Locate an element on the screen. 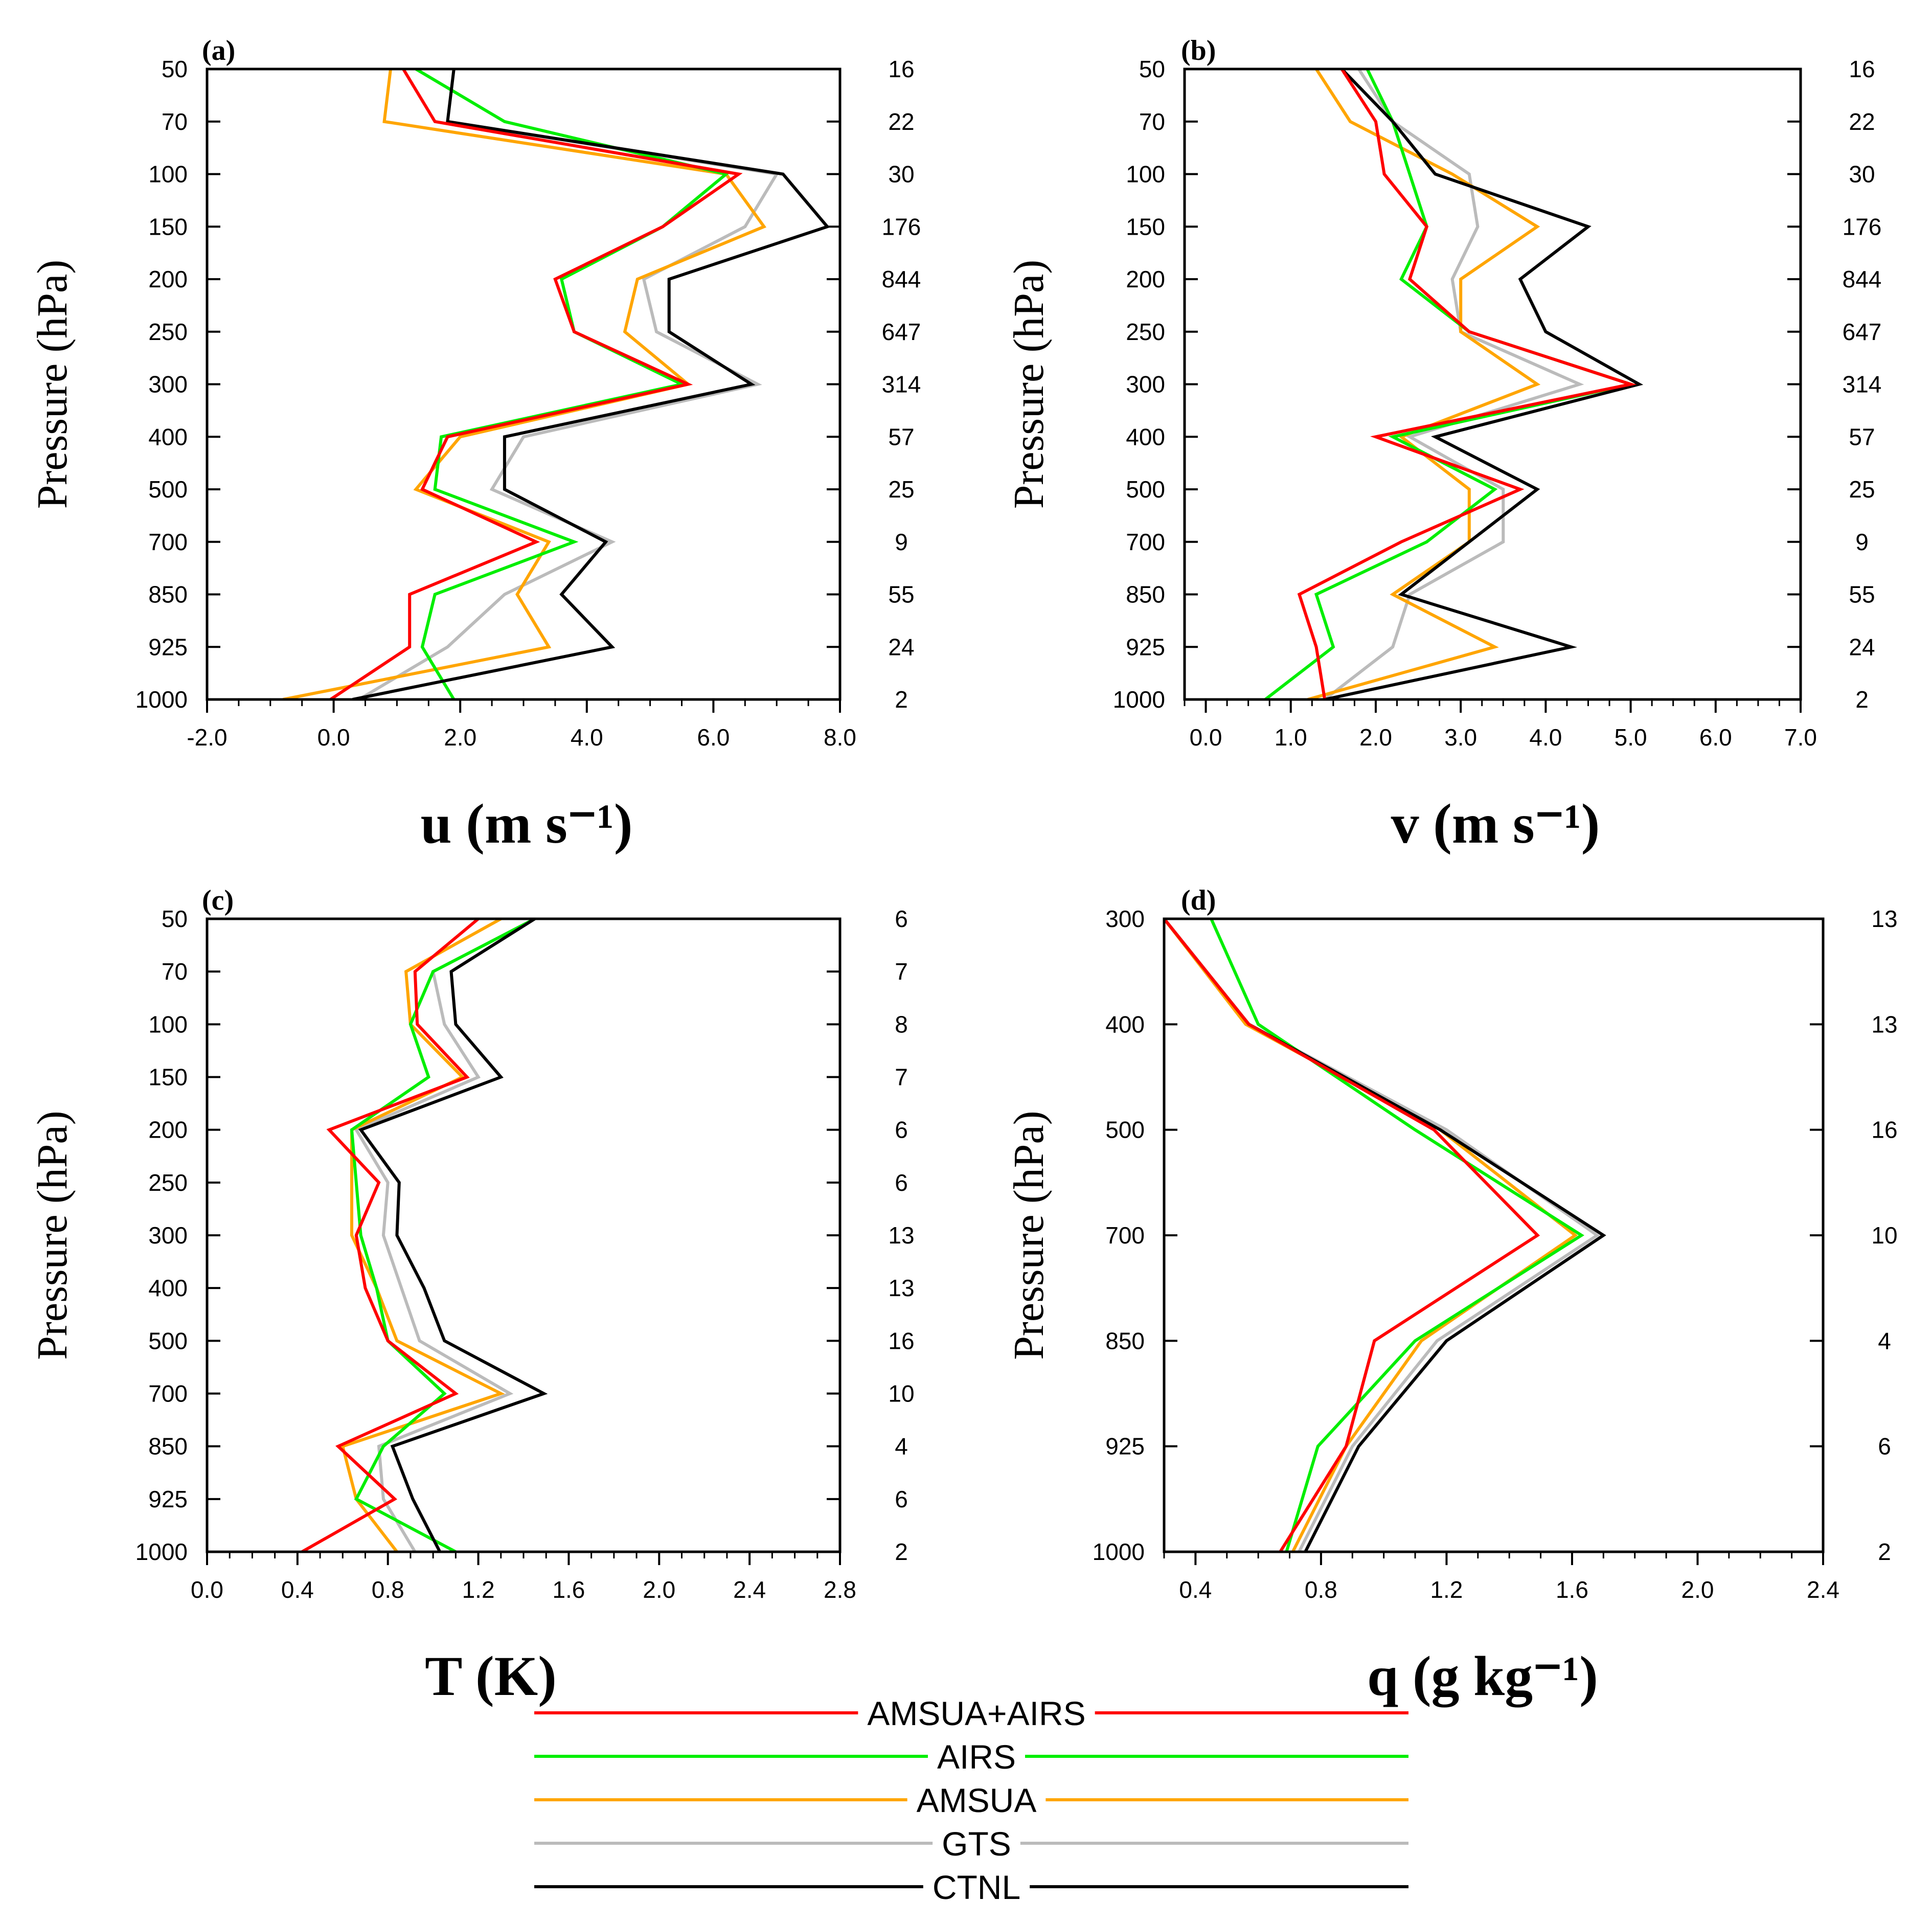 The image size is (1932, 1923). x-axis-title: T (K) is located at coordinates (491, 1676).